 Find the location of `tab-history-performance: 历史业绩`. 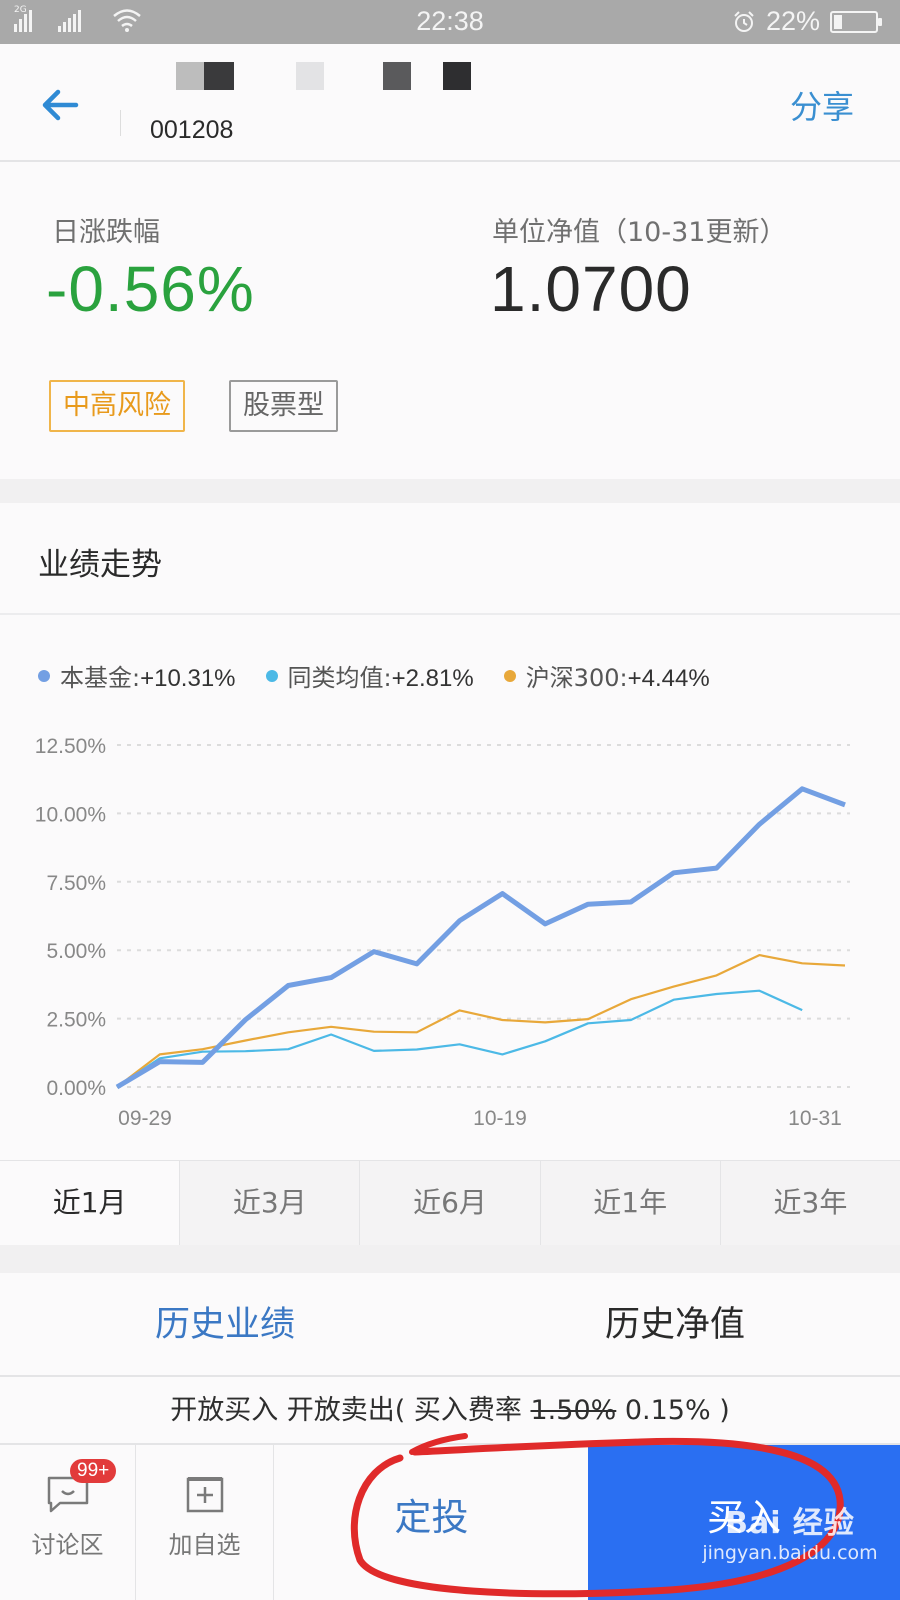

tab-history-performance: 历史业绩 is located at coordinates (224, 1325).